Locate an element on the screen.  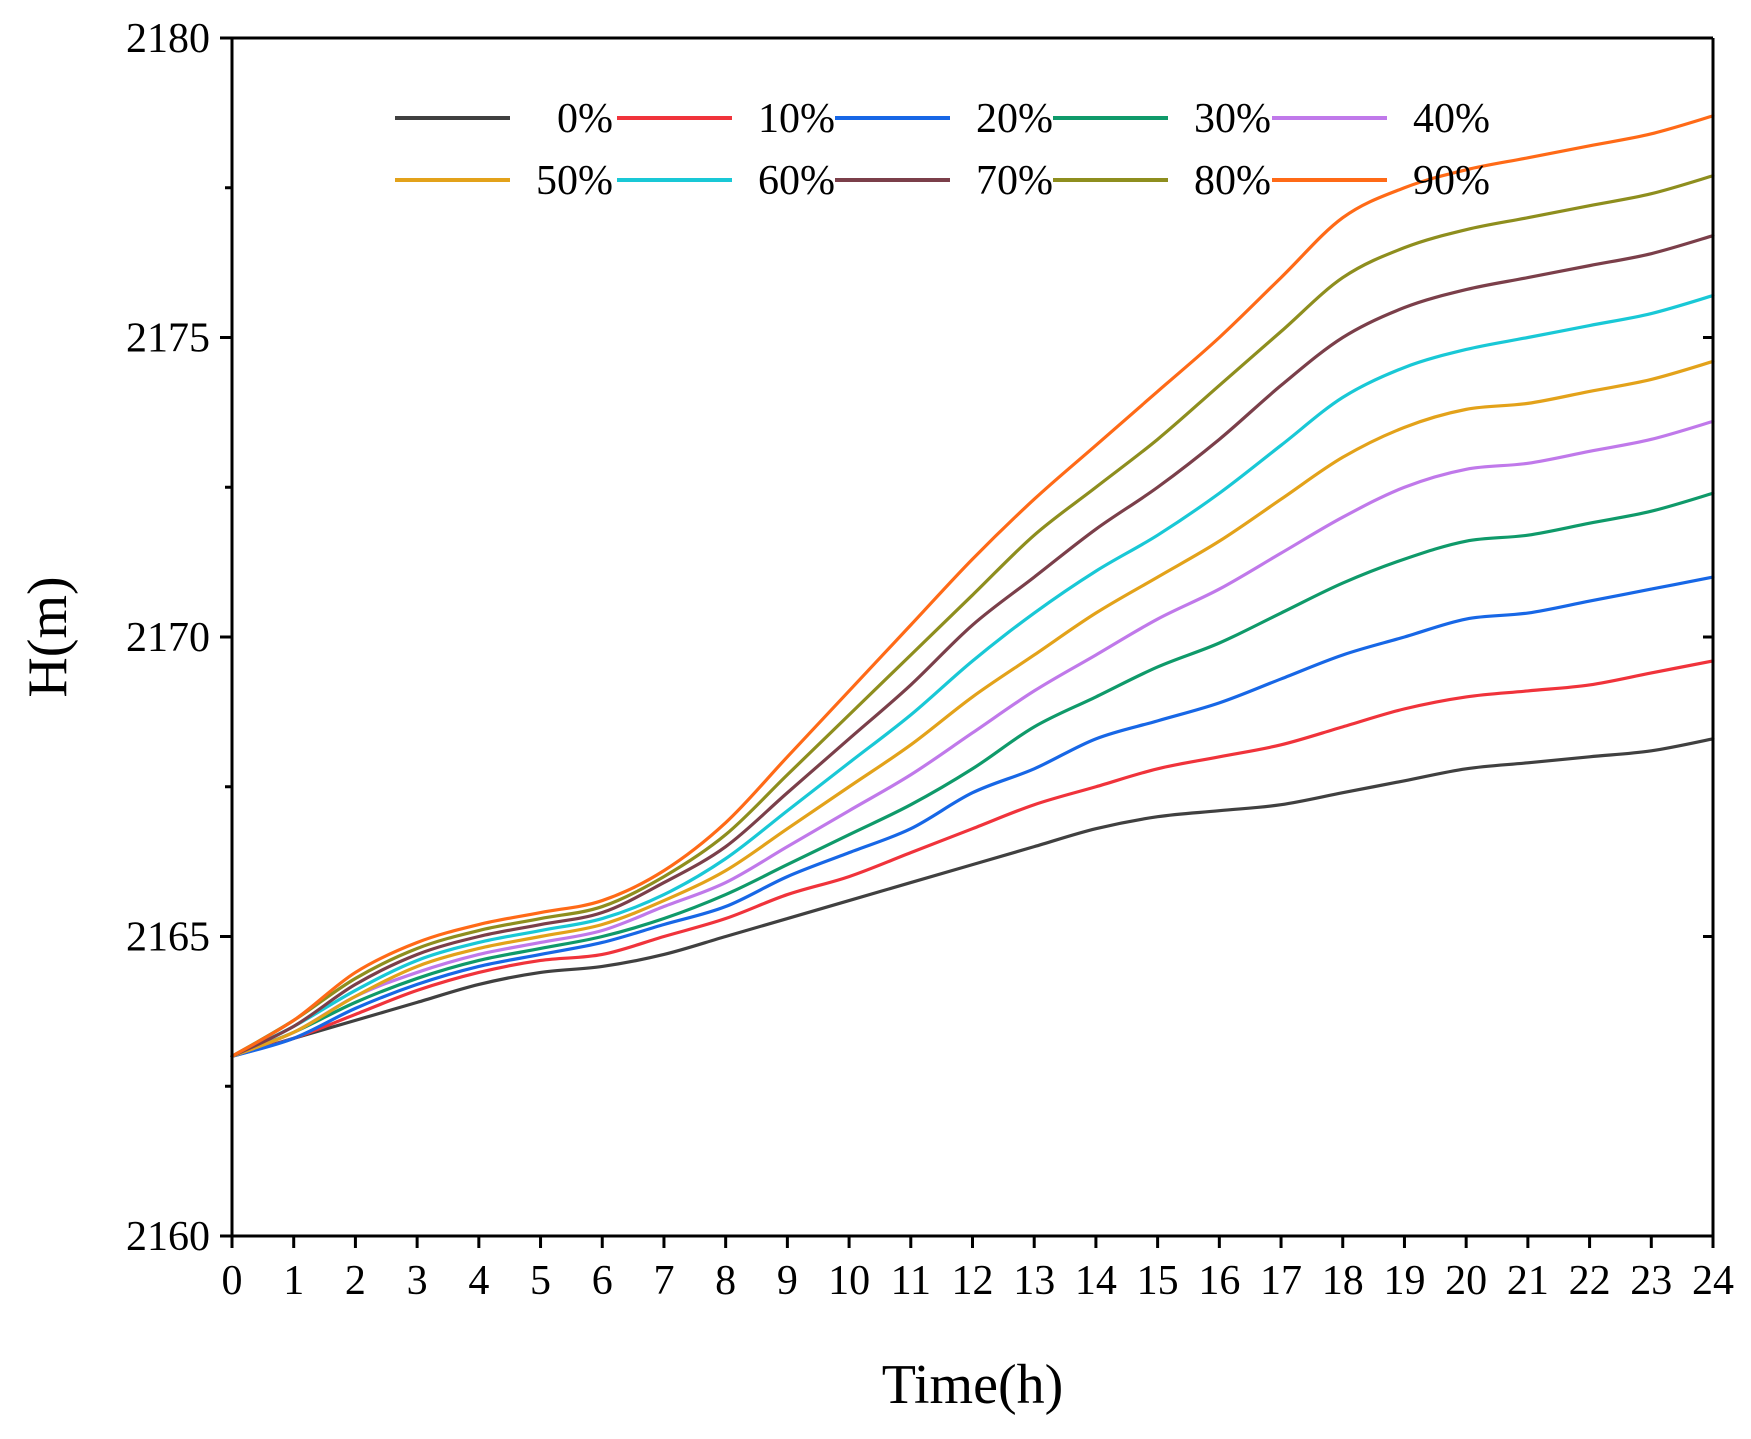
legend-label: 40% is located at coordinates (1451, 119).